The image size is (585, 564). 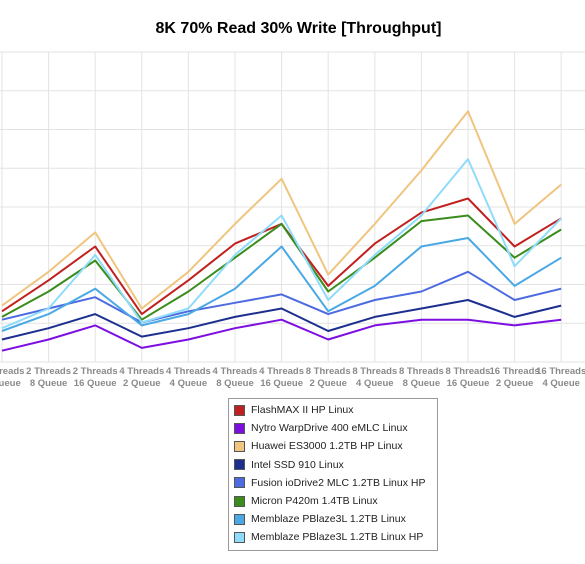 I want to click on x-tick-label: 8 Threads 16 Queue, so click(x=468, y=377).